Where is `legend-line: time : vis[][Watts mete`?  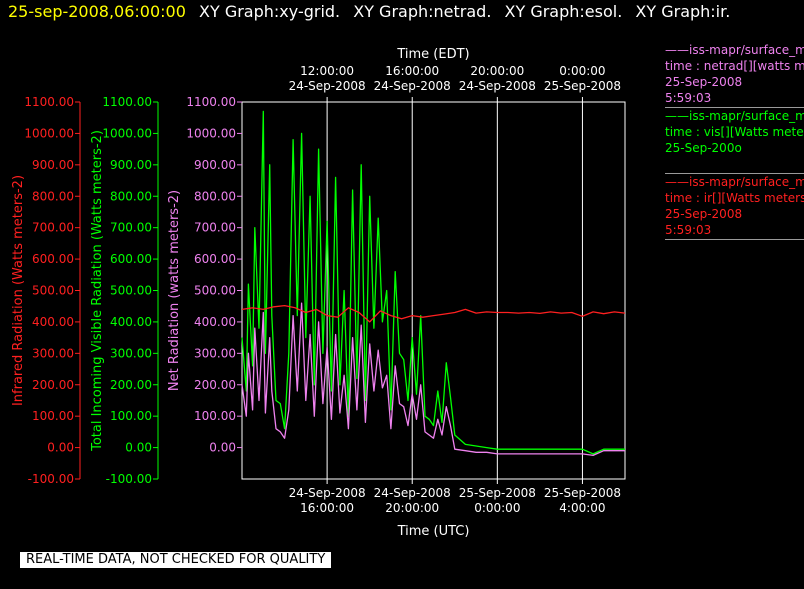 legend-line: time : vis[][Watts mete is located at coordinates (734, 132).